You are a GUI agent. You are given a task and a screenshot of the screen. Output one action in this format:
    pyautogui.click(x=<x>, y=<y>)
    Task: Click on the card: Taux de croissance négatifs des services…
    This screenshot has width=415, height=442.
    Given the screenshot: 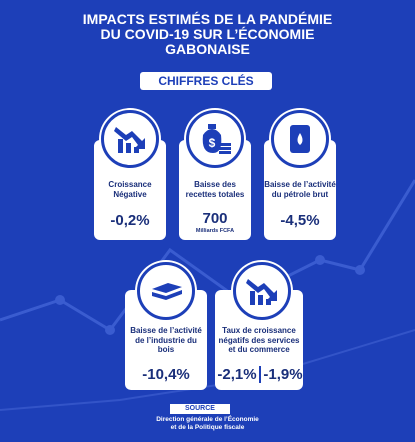 What is the action you would take?
    pyautogui.click(x=259, y=340)
    